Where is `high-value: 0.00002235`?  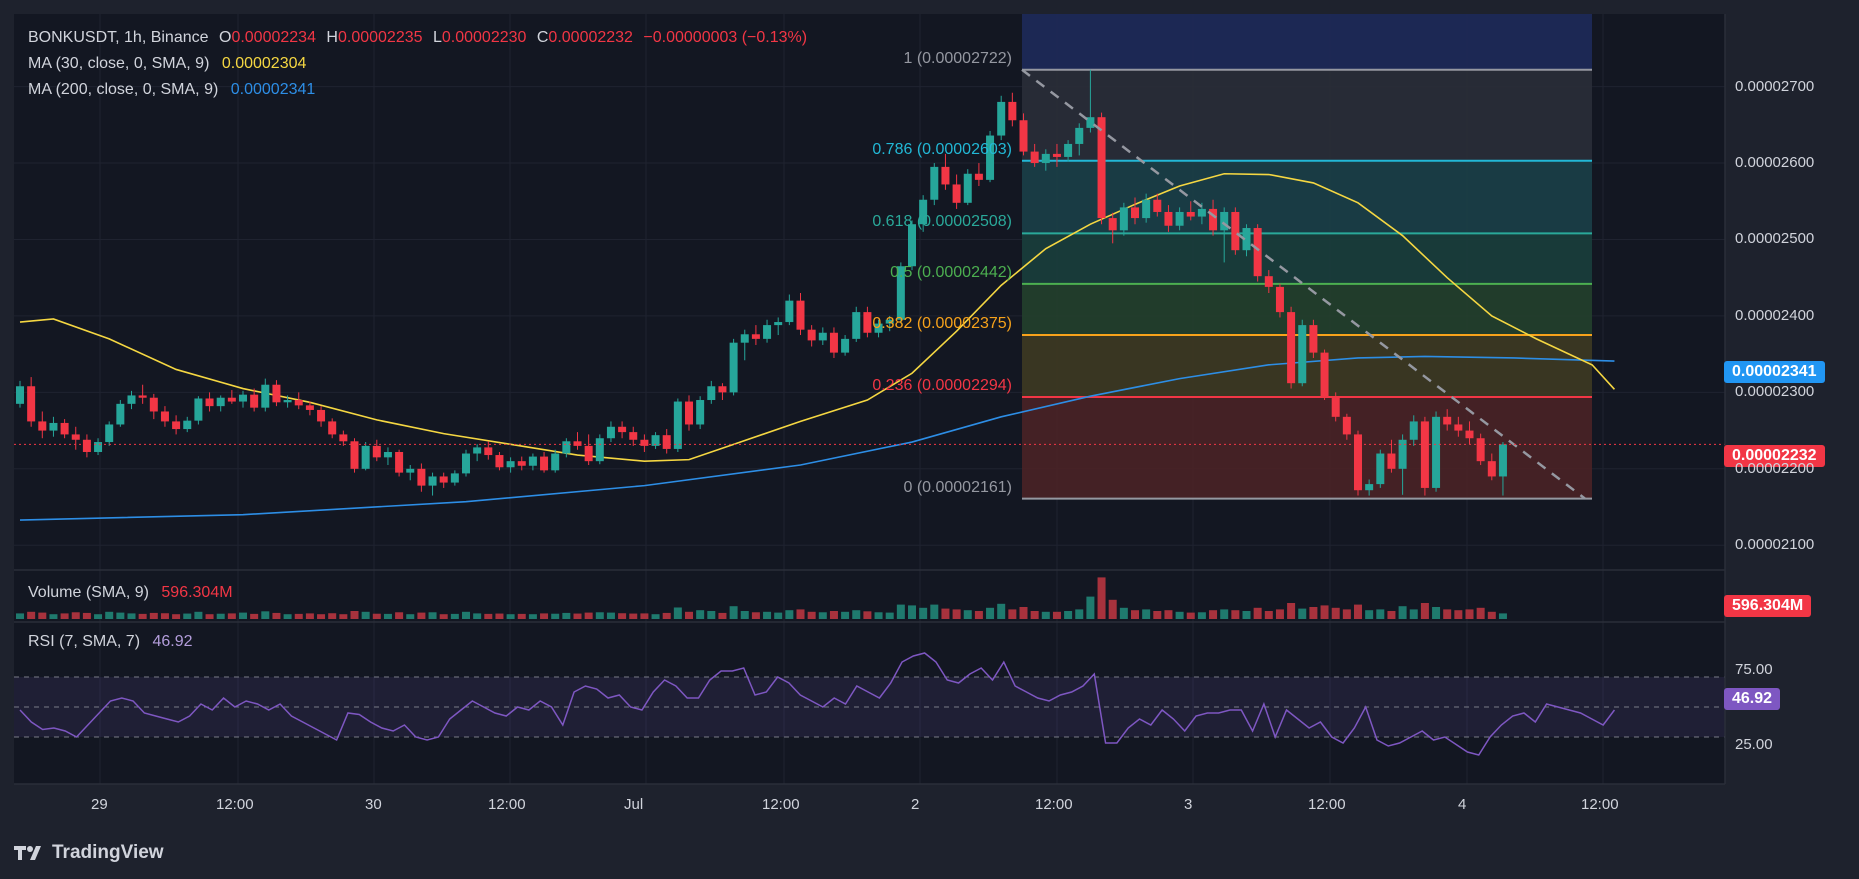 high-value: 0.00002235 is located at coordinates (380, 37).